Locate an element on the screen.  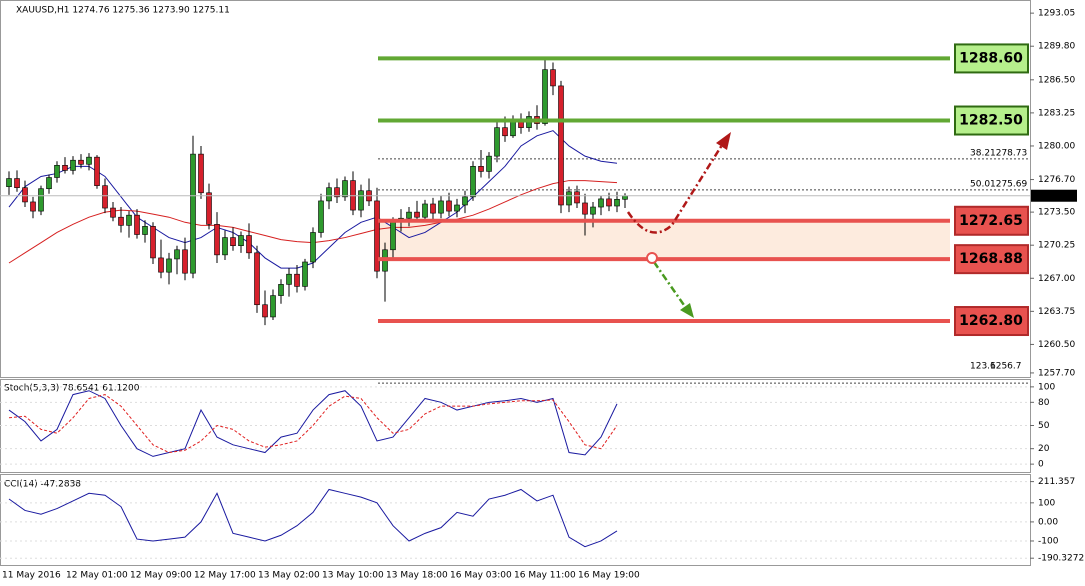
current-price-box is located at coordinates (1054, 195).